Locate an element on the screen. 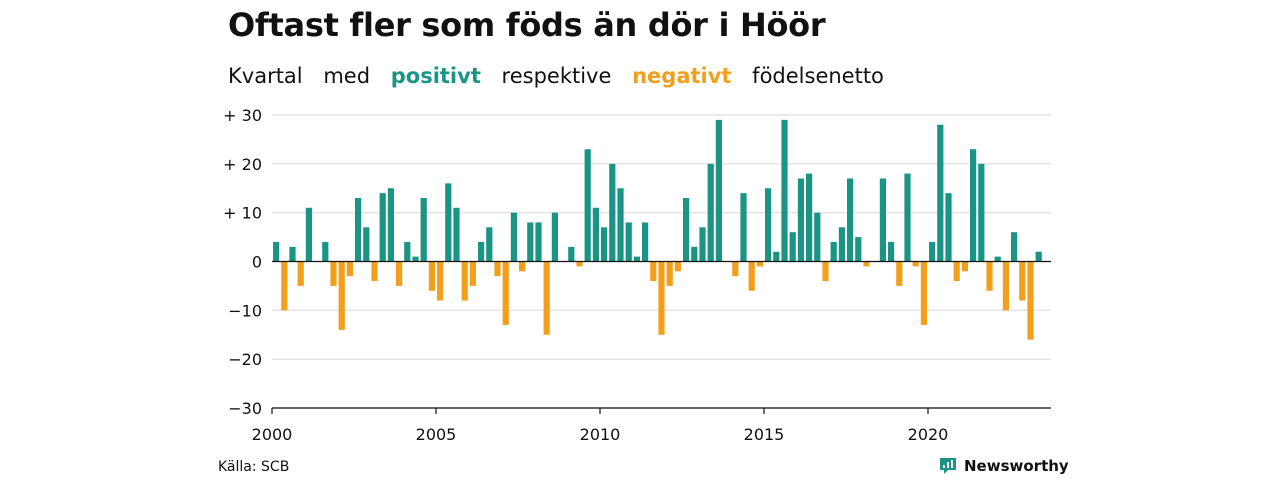 This screenshot has height=480, width=1280. brand-name: Newsworthy is located at coordinates (1016, 466).